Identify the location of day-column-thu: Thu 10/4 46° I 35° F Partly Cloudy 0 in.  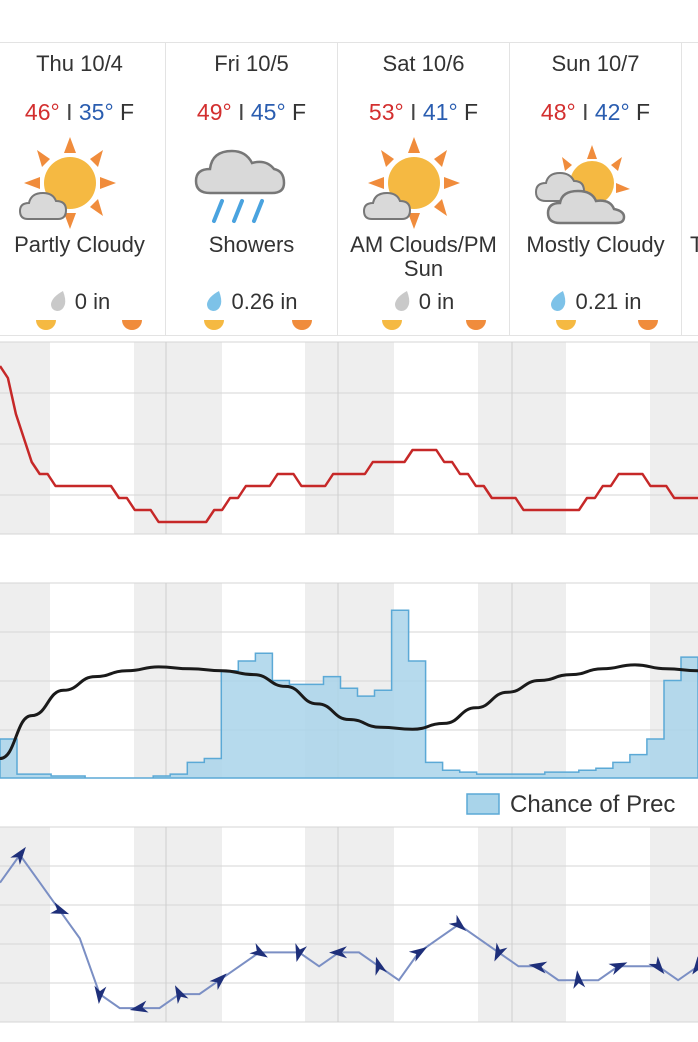
(83, 189).